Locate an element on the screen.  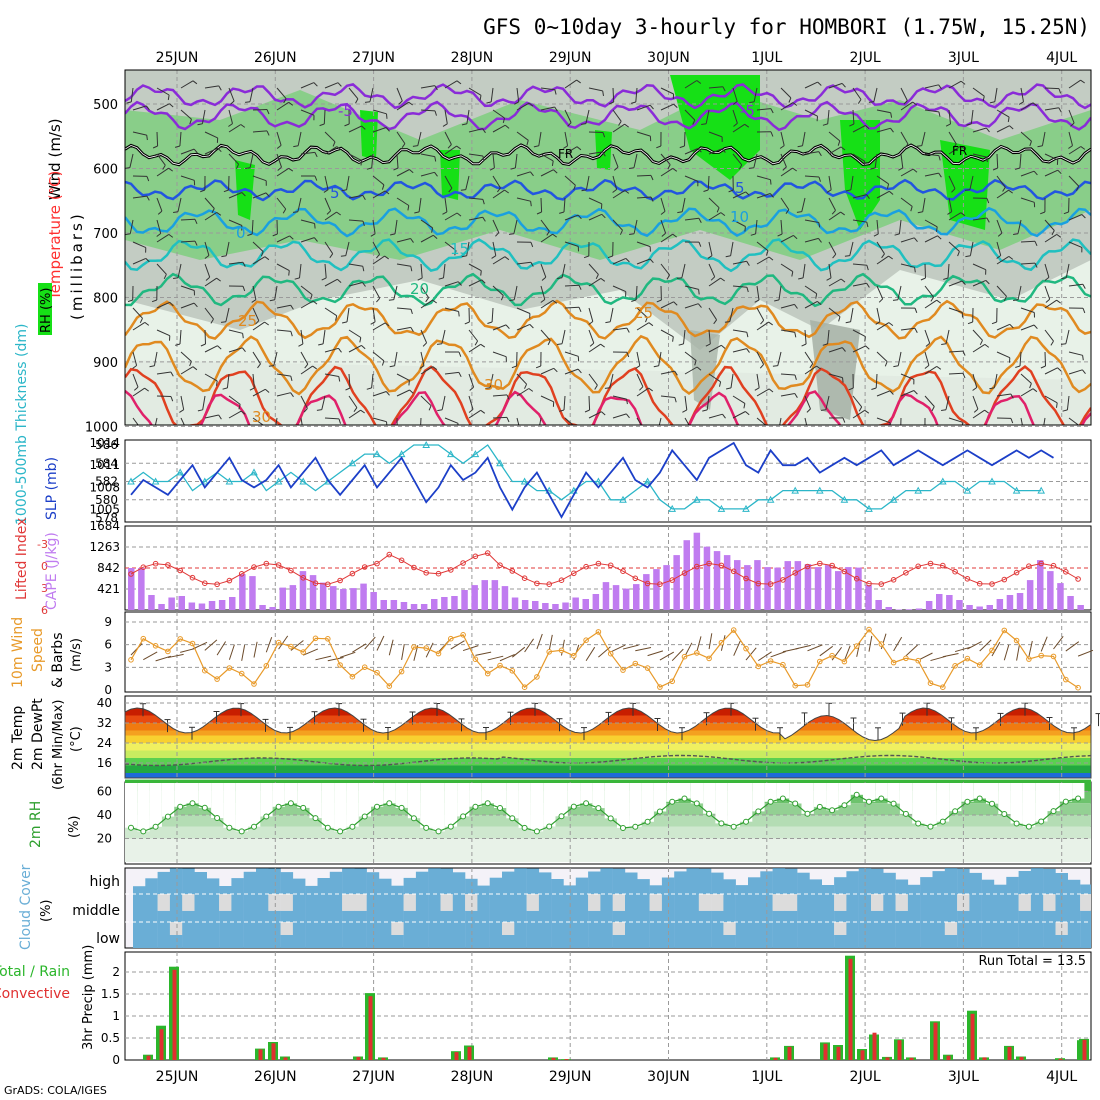
li-marker is located at coordinates (487, 553).